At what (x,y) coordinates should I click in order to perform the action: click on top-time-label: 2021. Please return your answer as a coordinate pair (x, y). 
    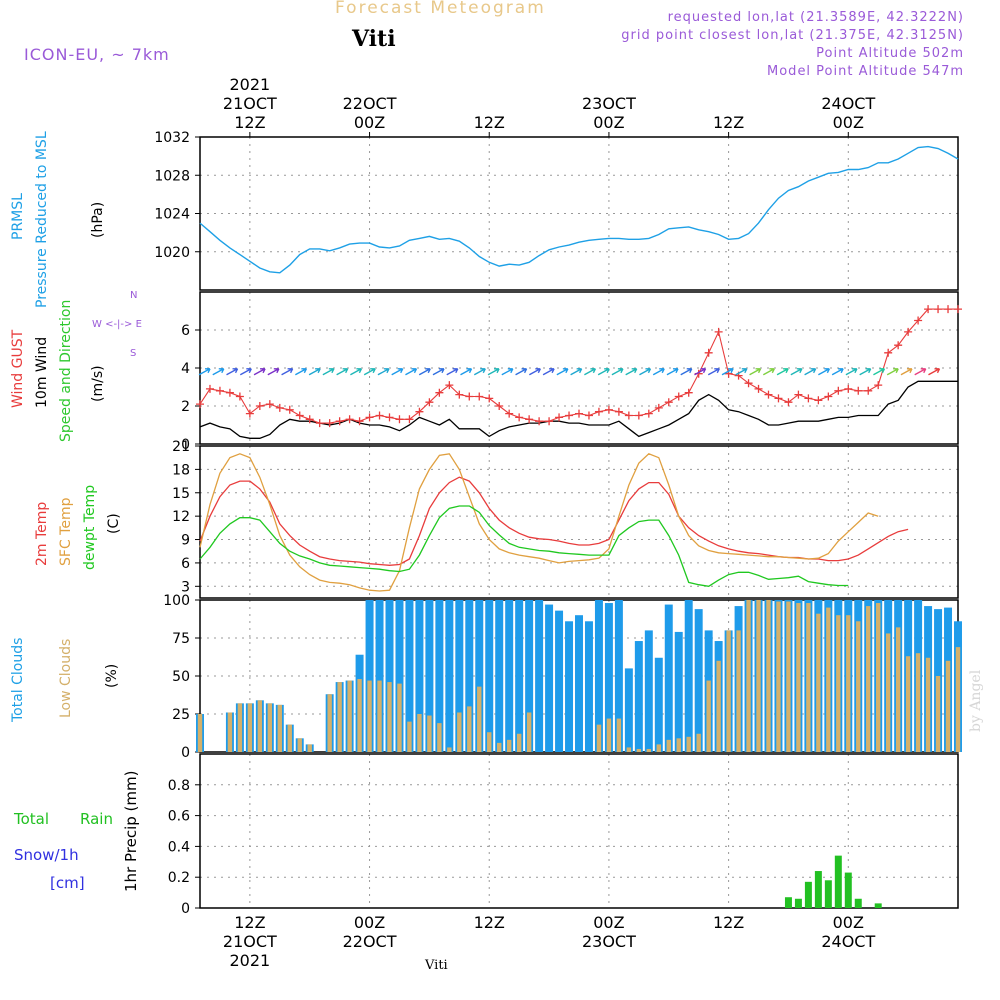
    Looking at the image, I should click on (250, 84).